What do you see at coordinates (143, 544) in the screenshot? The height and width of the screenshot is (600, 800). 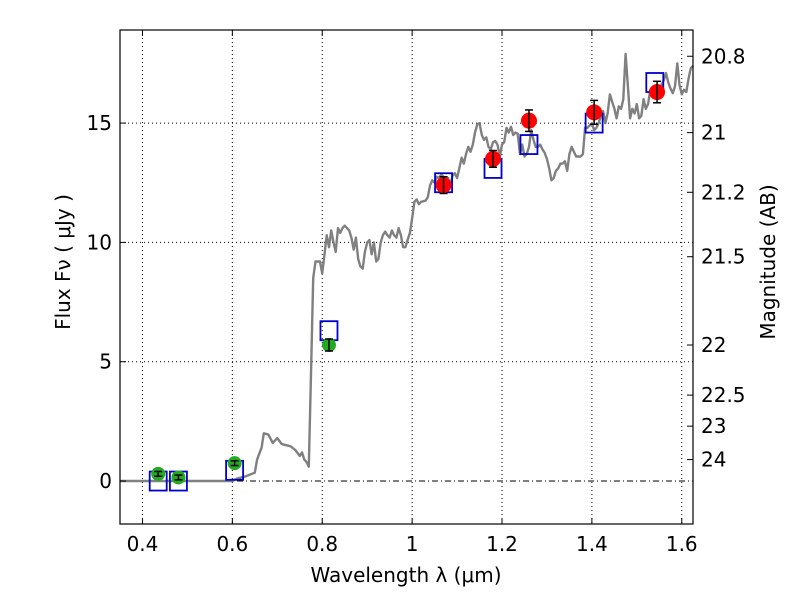 I see `x-tick-label: 0.4` at bounding box center [143, 544].